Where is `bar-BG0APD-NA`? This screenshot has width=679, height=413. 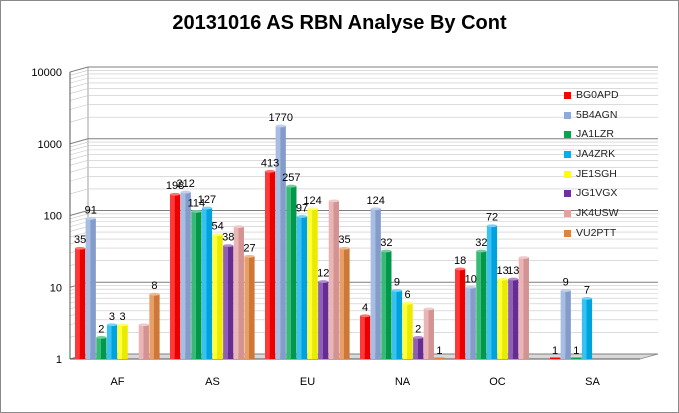
bar-BG0APD-NA is located at coordinates (367, 337).